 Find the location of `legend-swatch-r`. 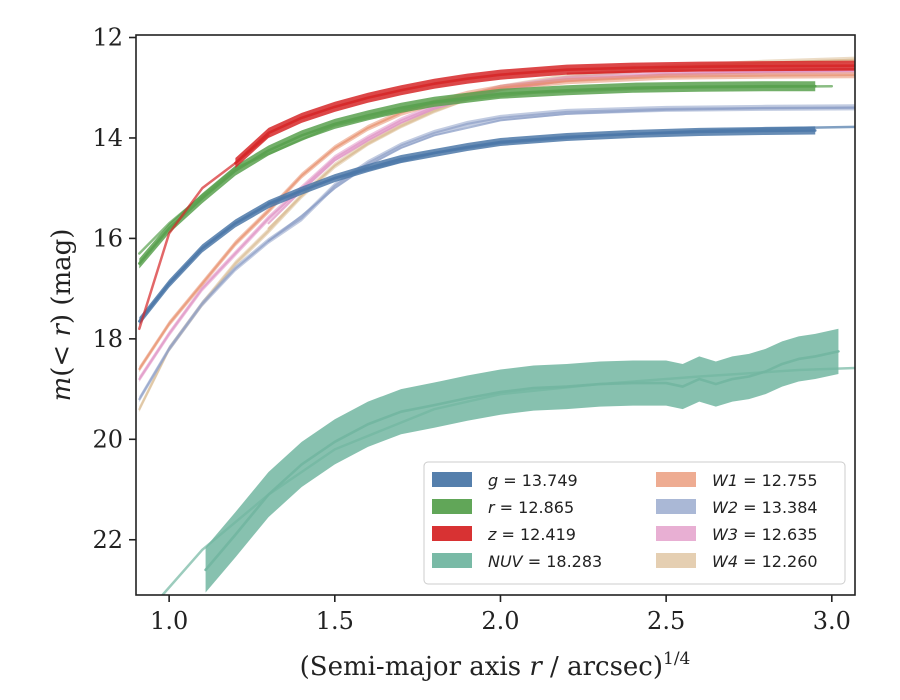

legend-swatch-r is located at coordinates (452, 506).